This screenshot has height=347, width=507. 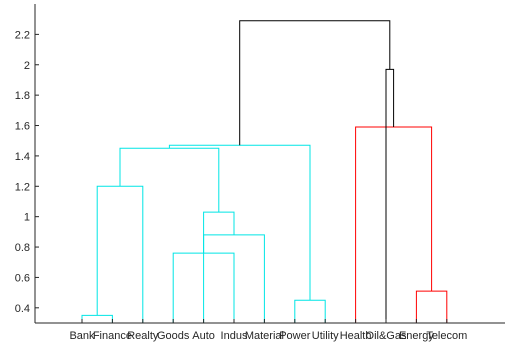 I want to click on leaf-label-finance: Finance, so click(x=112, y=336).